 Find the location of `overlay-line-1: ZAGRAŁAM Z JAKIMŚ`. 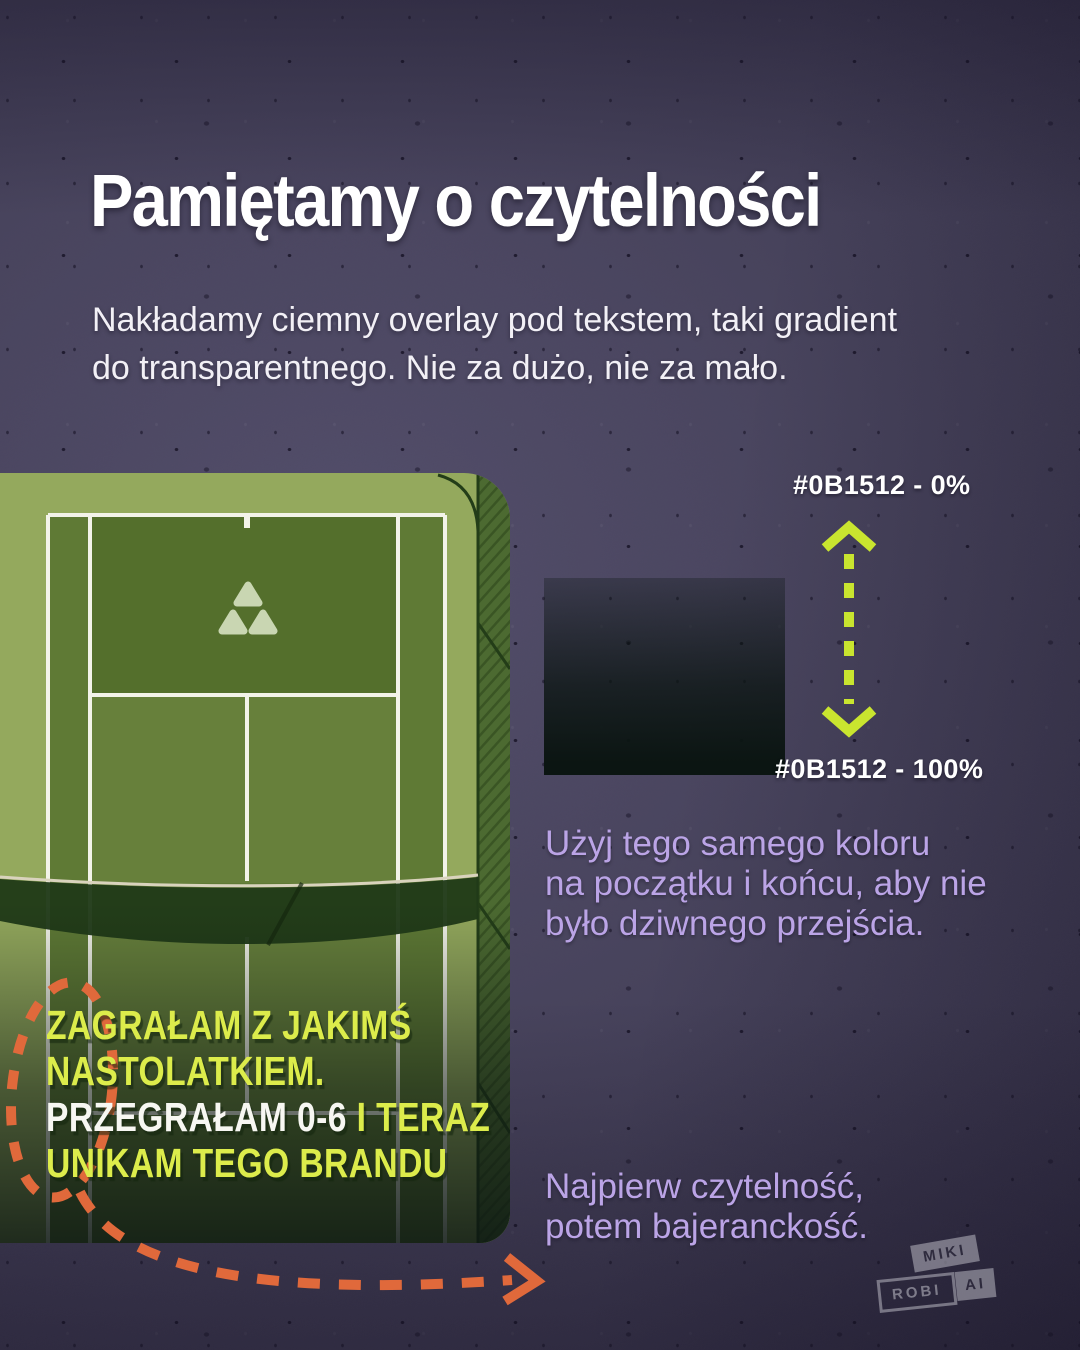

overlay-line-1: ZAGRAŁAM Z JAKIMŚ is located at coordinates (229, 1025).